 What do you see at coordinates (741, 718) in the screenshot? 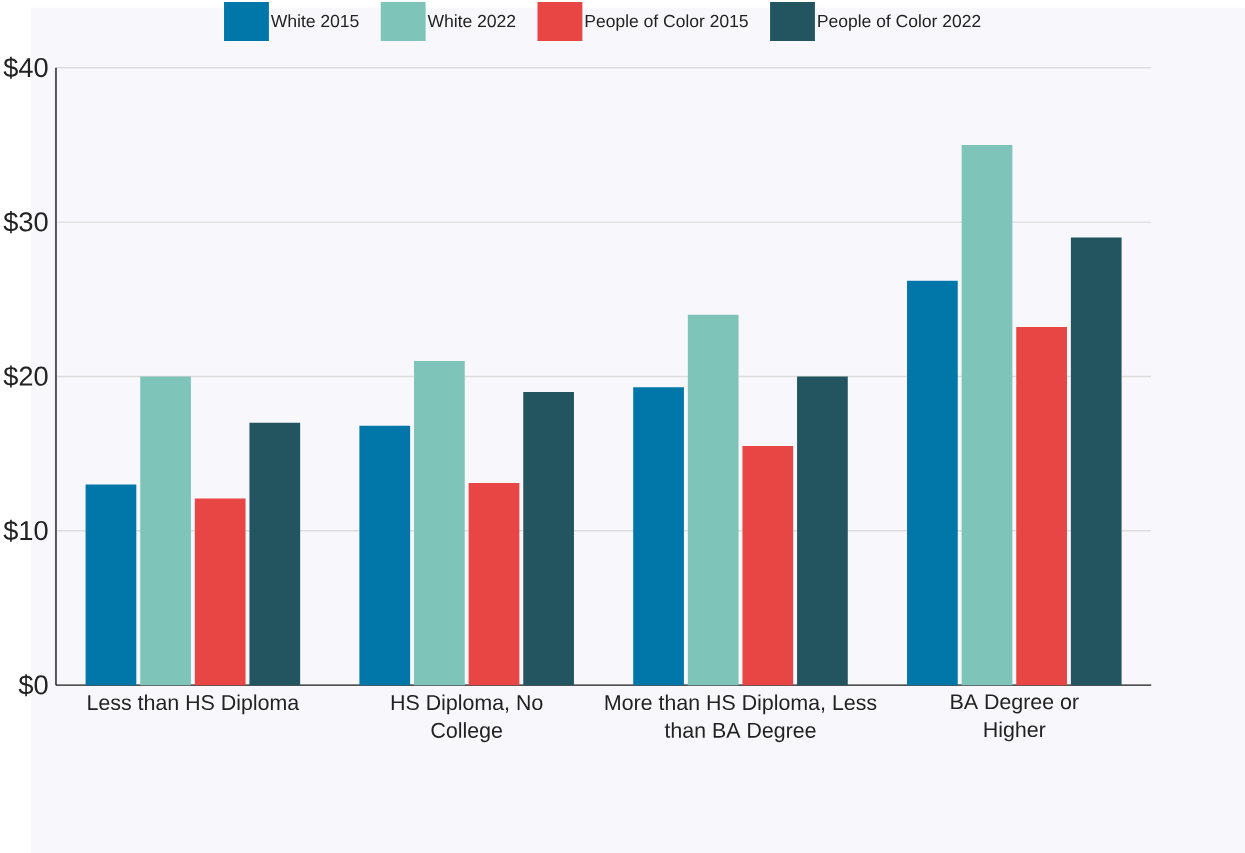
I see `x-tick-label: More than HS Diploma, Less than BA Degree` at bounding box center [741, 718].